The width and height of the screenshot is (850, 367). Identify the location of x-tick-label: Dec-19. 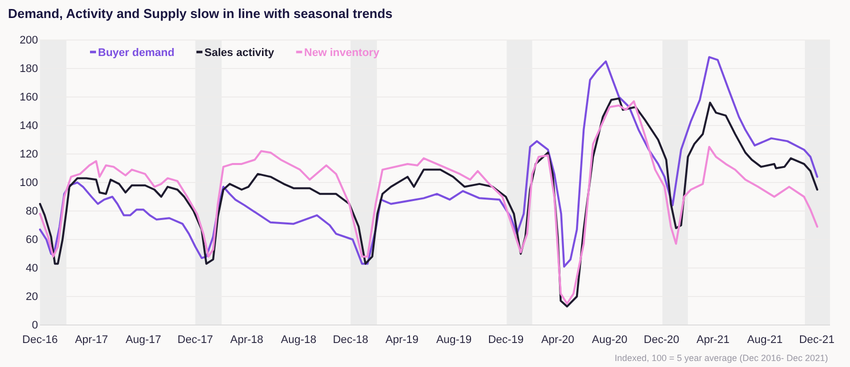
(506, 340).